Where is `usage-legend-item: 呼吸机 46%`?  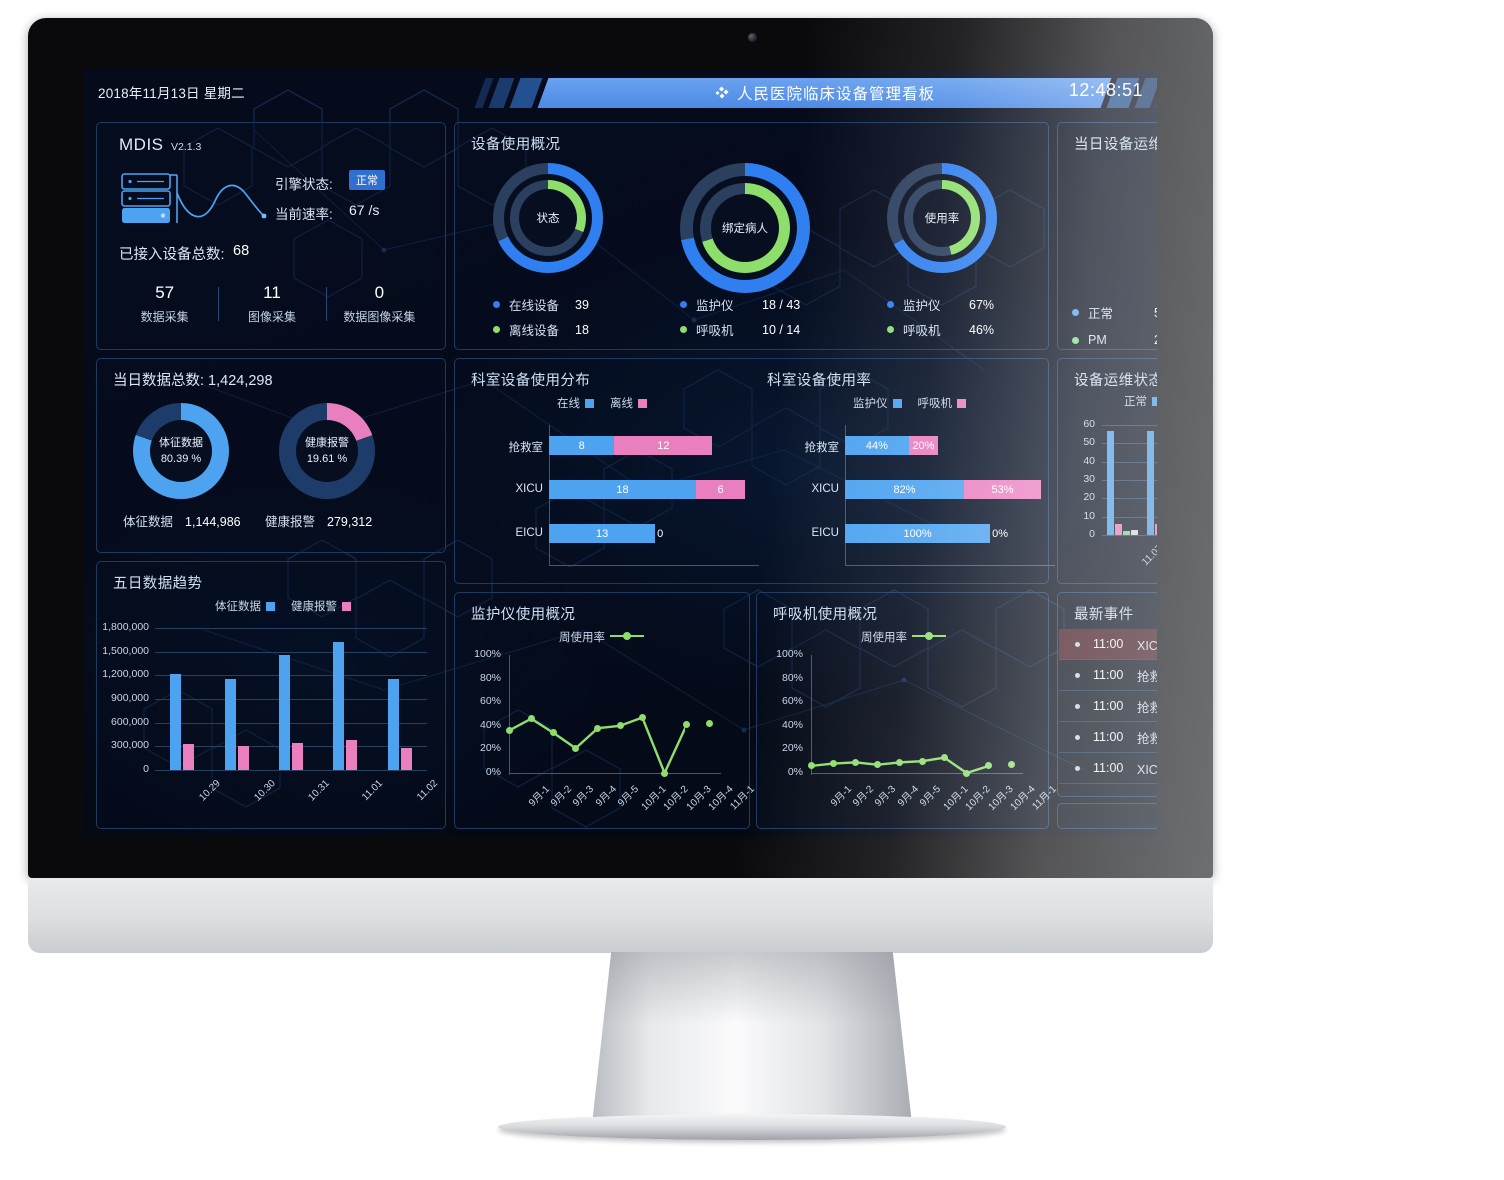
usage-legend-item: 呼吸机 46% is located at coordinates (940, 329).